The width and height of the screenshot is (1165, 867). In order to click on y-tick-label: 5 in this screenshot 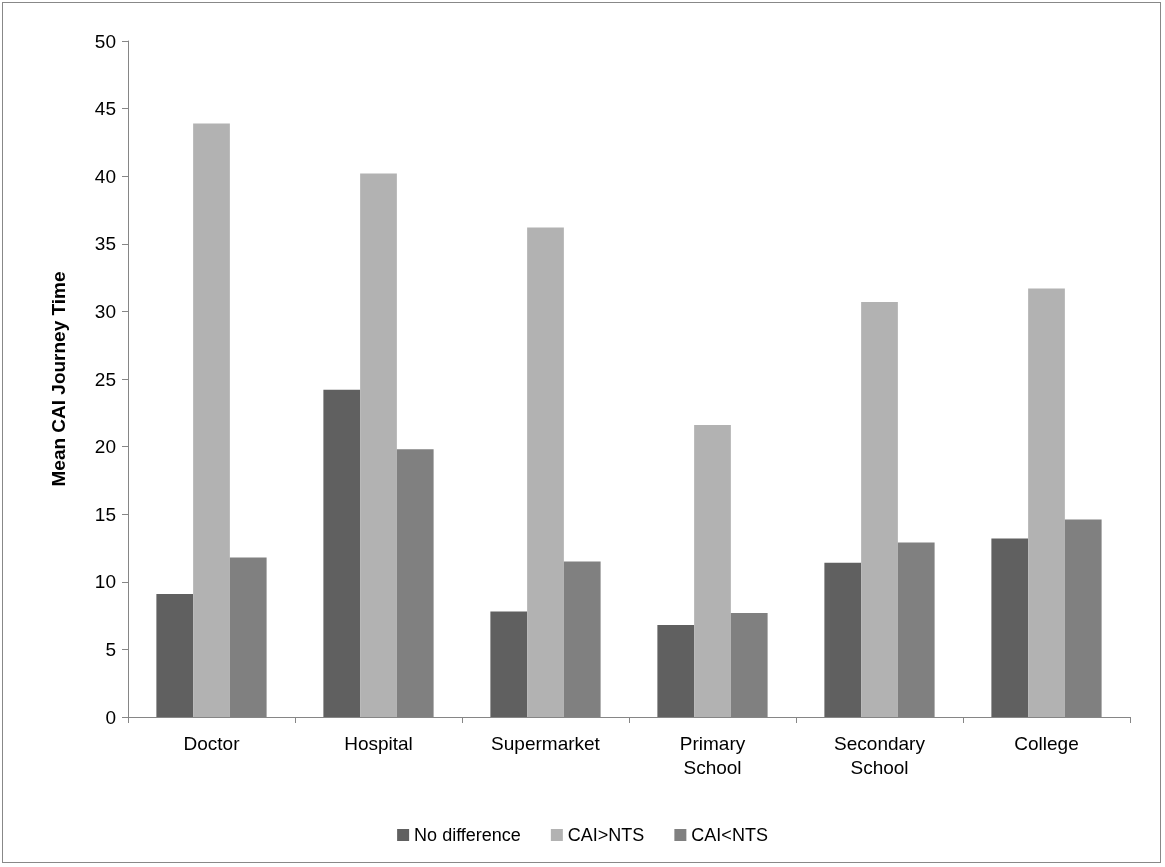, I will do `click(110, 649)`.